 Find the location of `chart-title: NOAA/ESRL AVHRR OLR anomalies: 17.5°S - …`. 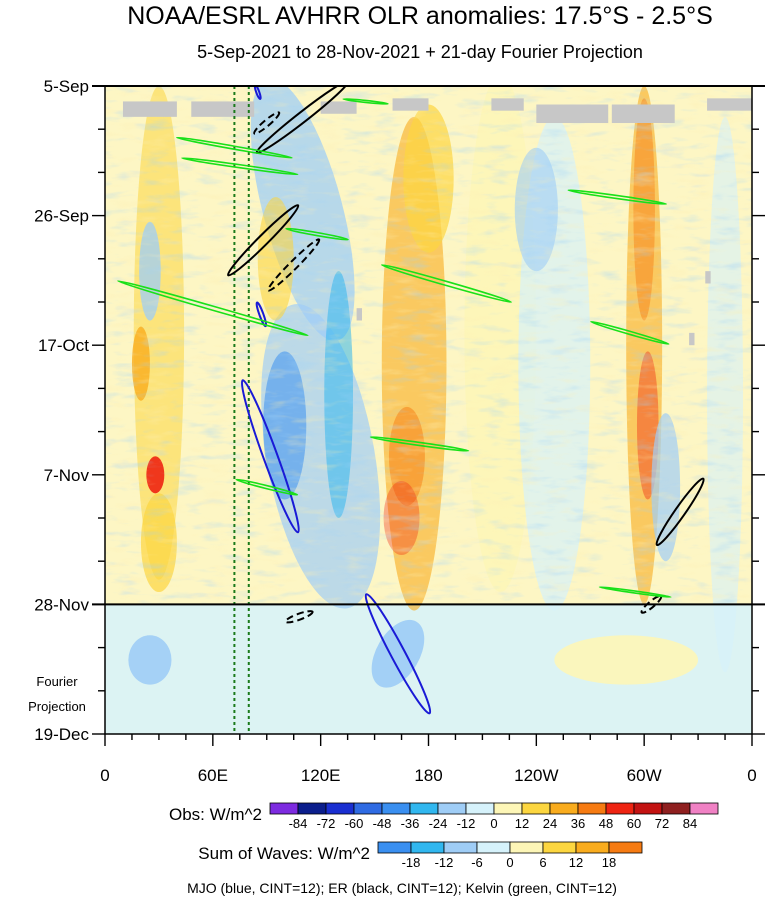

chart-title: NOAA/ESRL AVHRR OLR anomalies: 17.5°S - … is located at coordinates (420, 16).